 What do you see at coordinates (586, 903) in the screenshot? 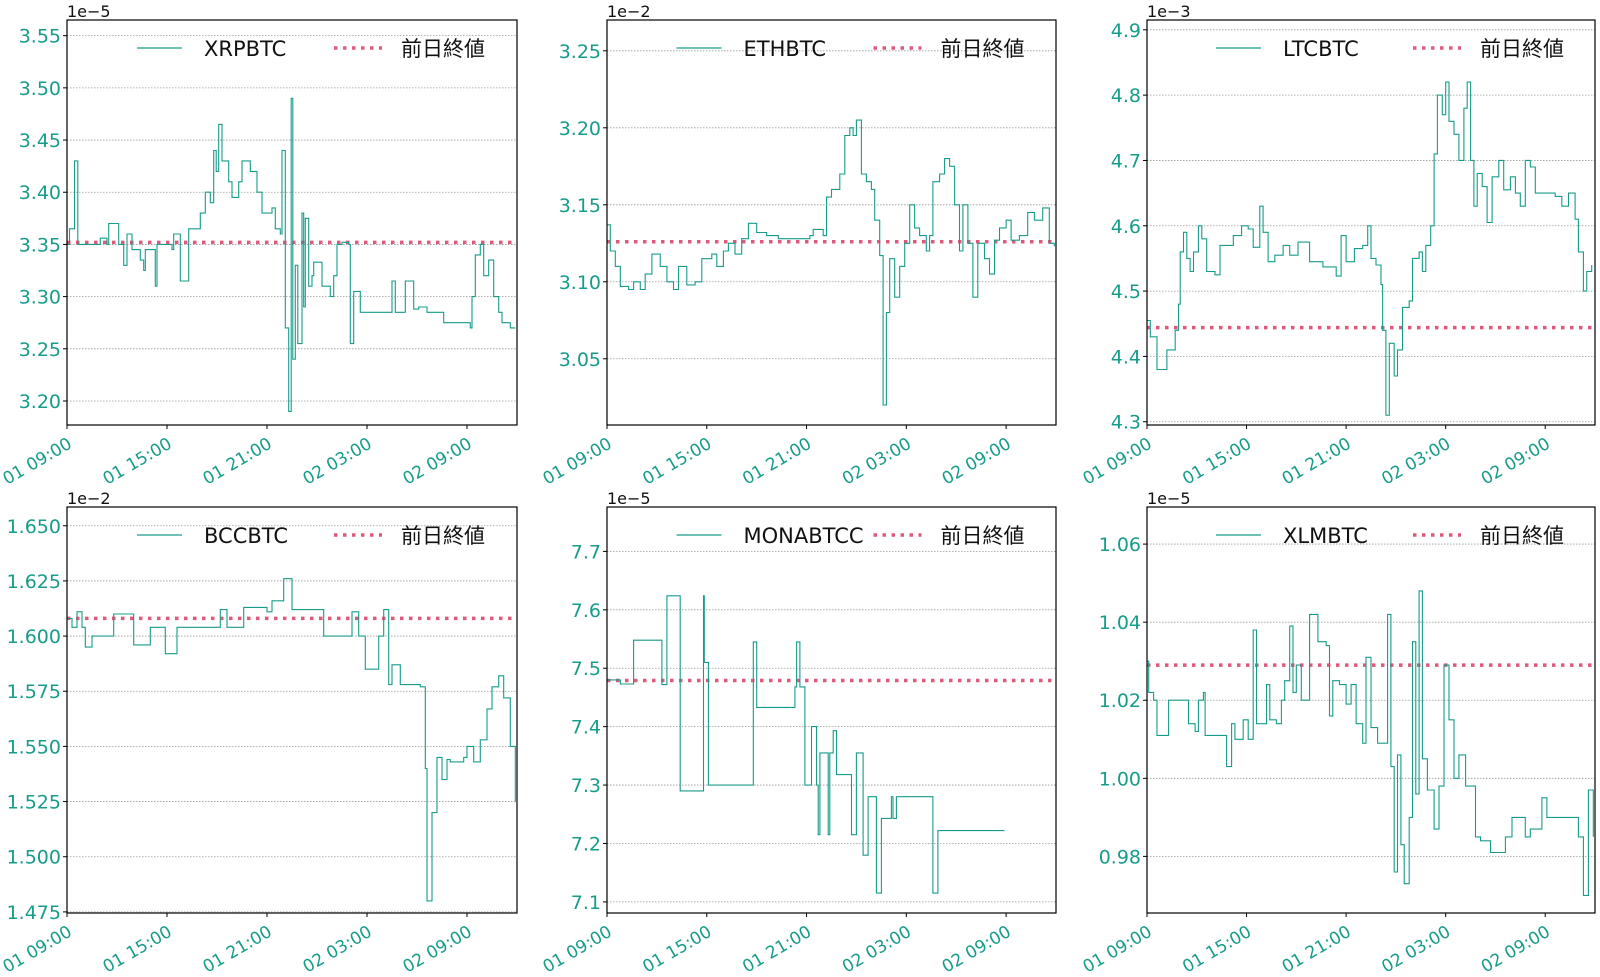
I see `y-tick-label: 7.1` at bounding box center [586, 903].